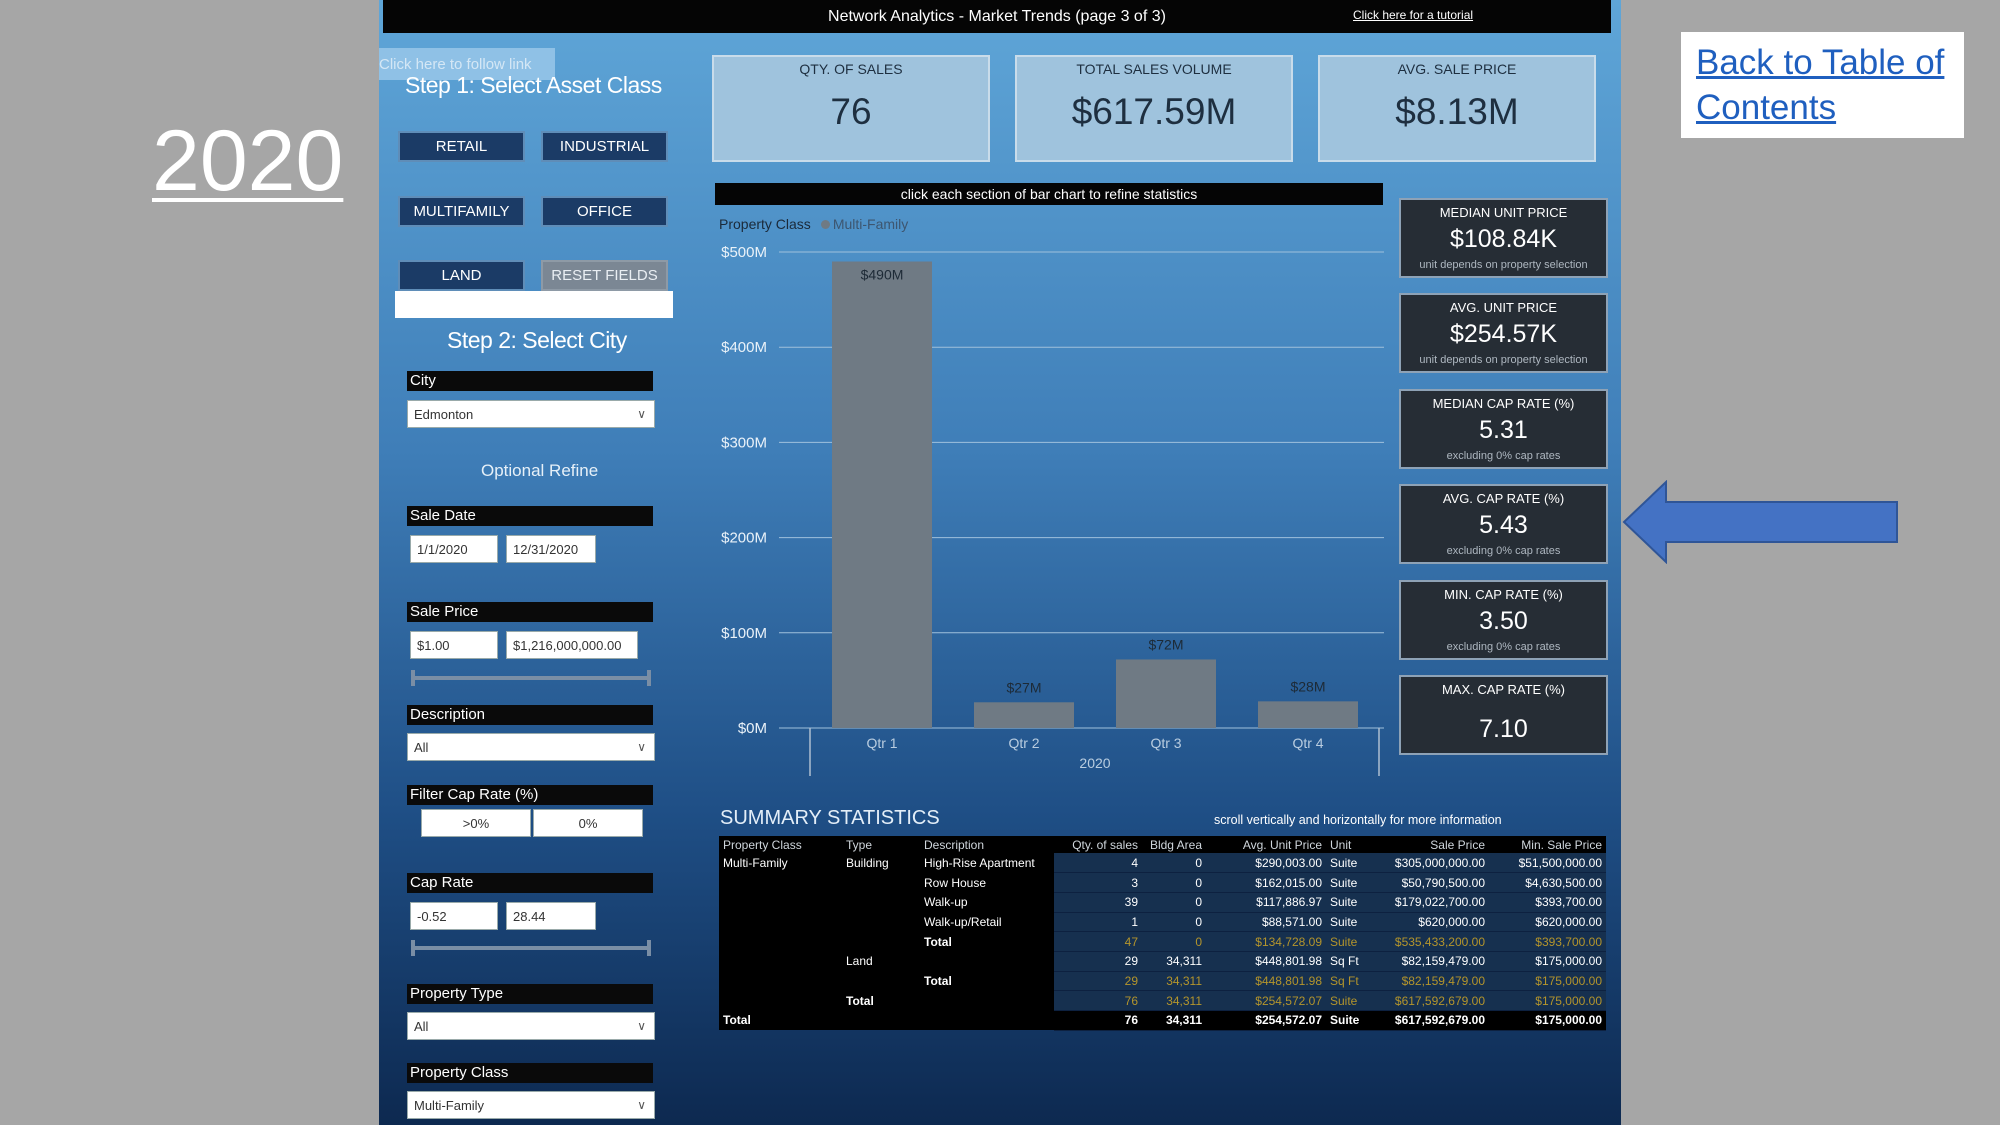 The height and width of the screenshot is (1125, 2000). Describe the element at coordinates (1457, 108) in the screenshot. I see `avg-sale-price-card: AVG. SALE PRICE $8.13M` at that location.